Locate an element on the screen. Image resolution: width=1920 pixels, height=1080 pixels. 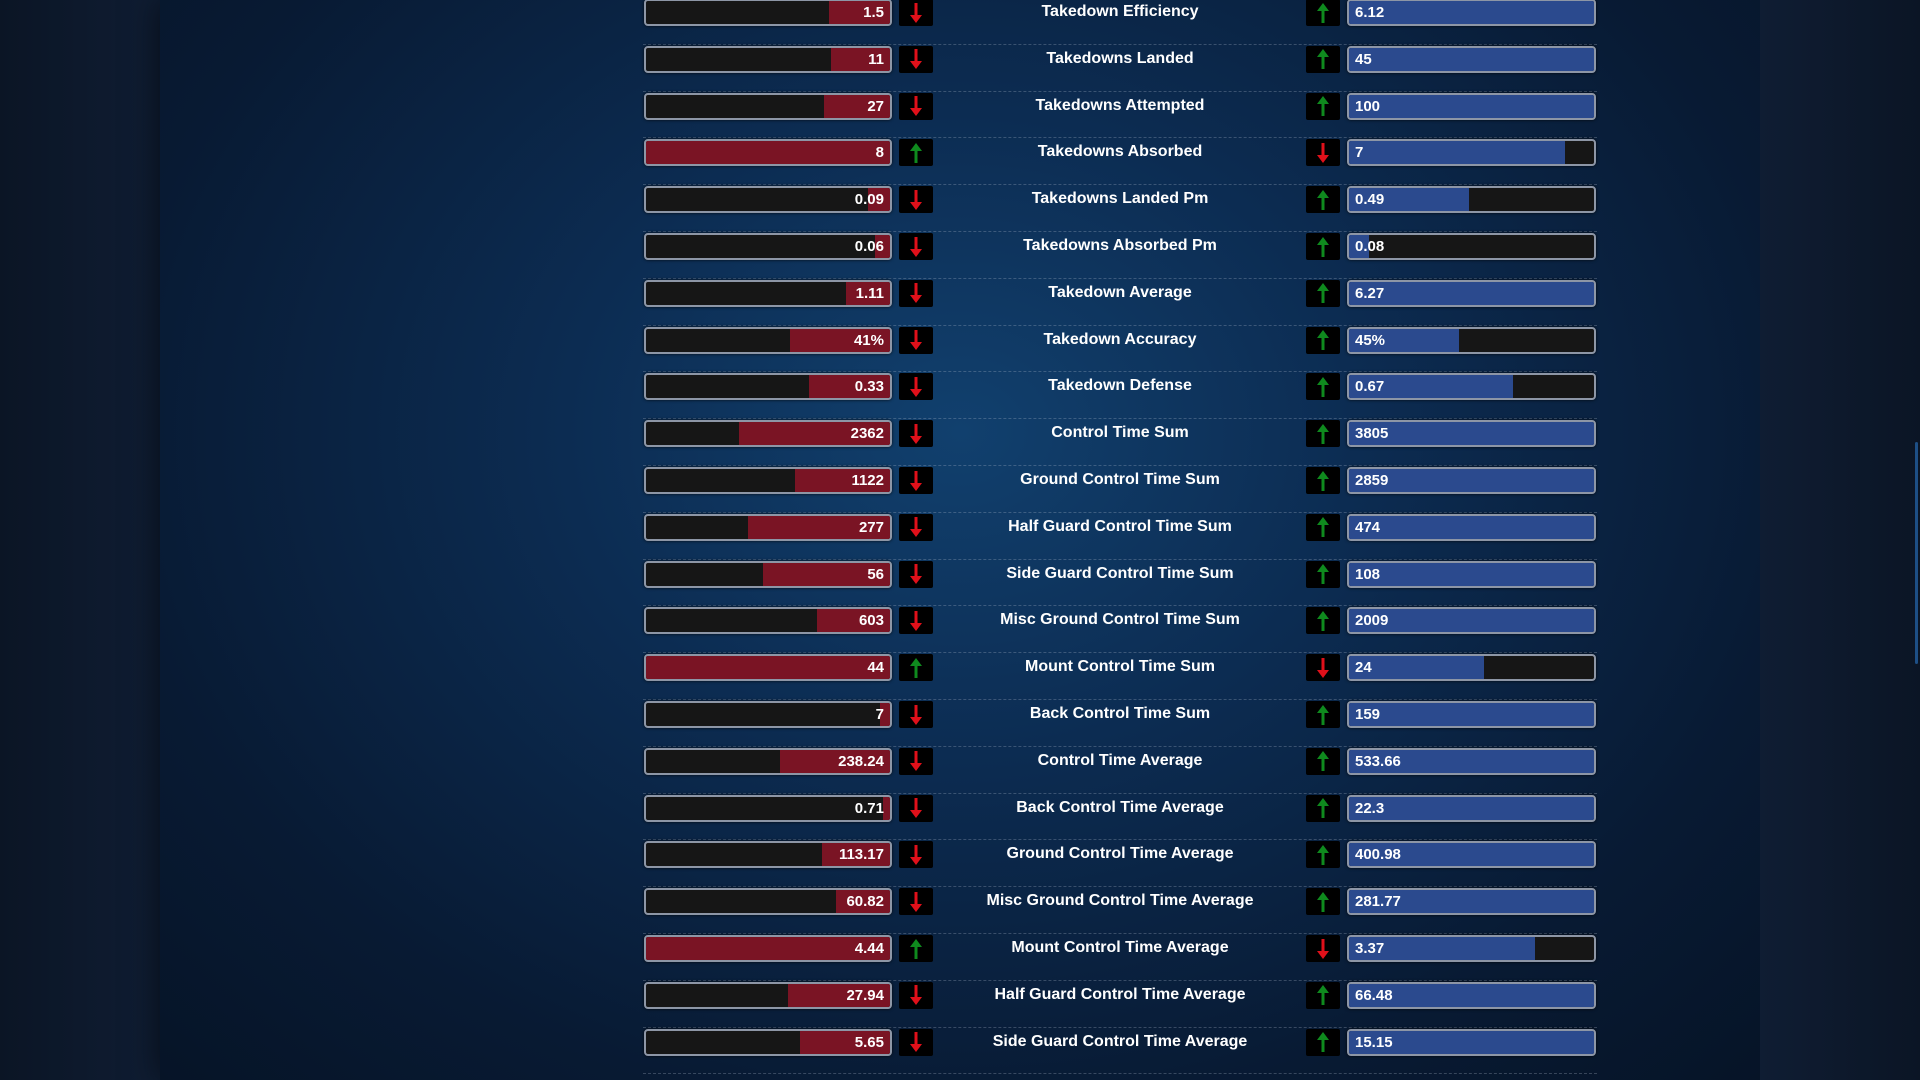
right-fighter-bar: 45 is located at coordinates (1471, 59).